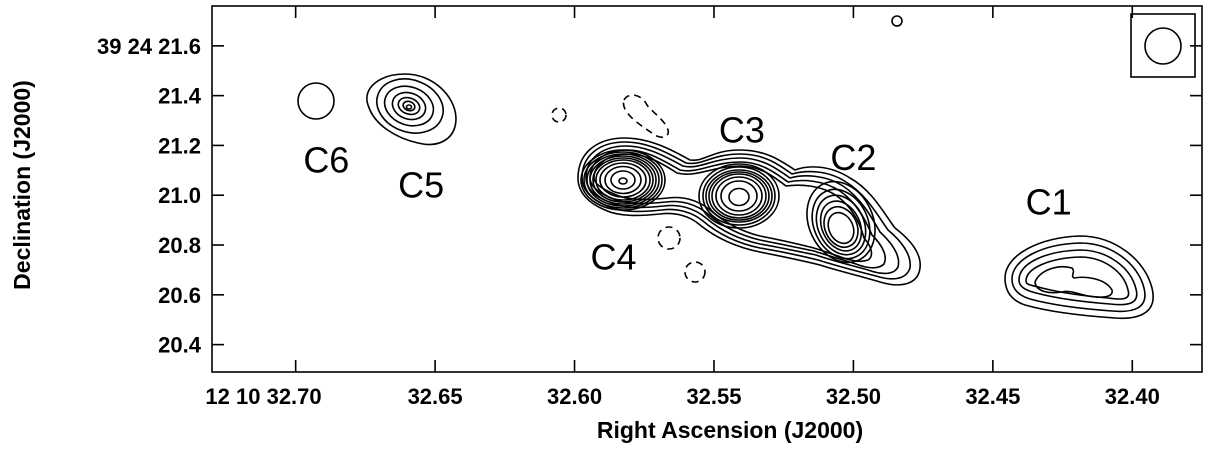 Image resolution: width=1208 pixels, height=449 pixels. Describe the element at coordinates (326, 159) in the screenshot. I see `component-label-c6: C6` at that location.